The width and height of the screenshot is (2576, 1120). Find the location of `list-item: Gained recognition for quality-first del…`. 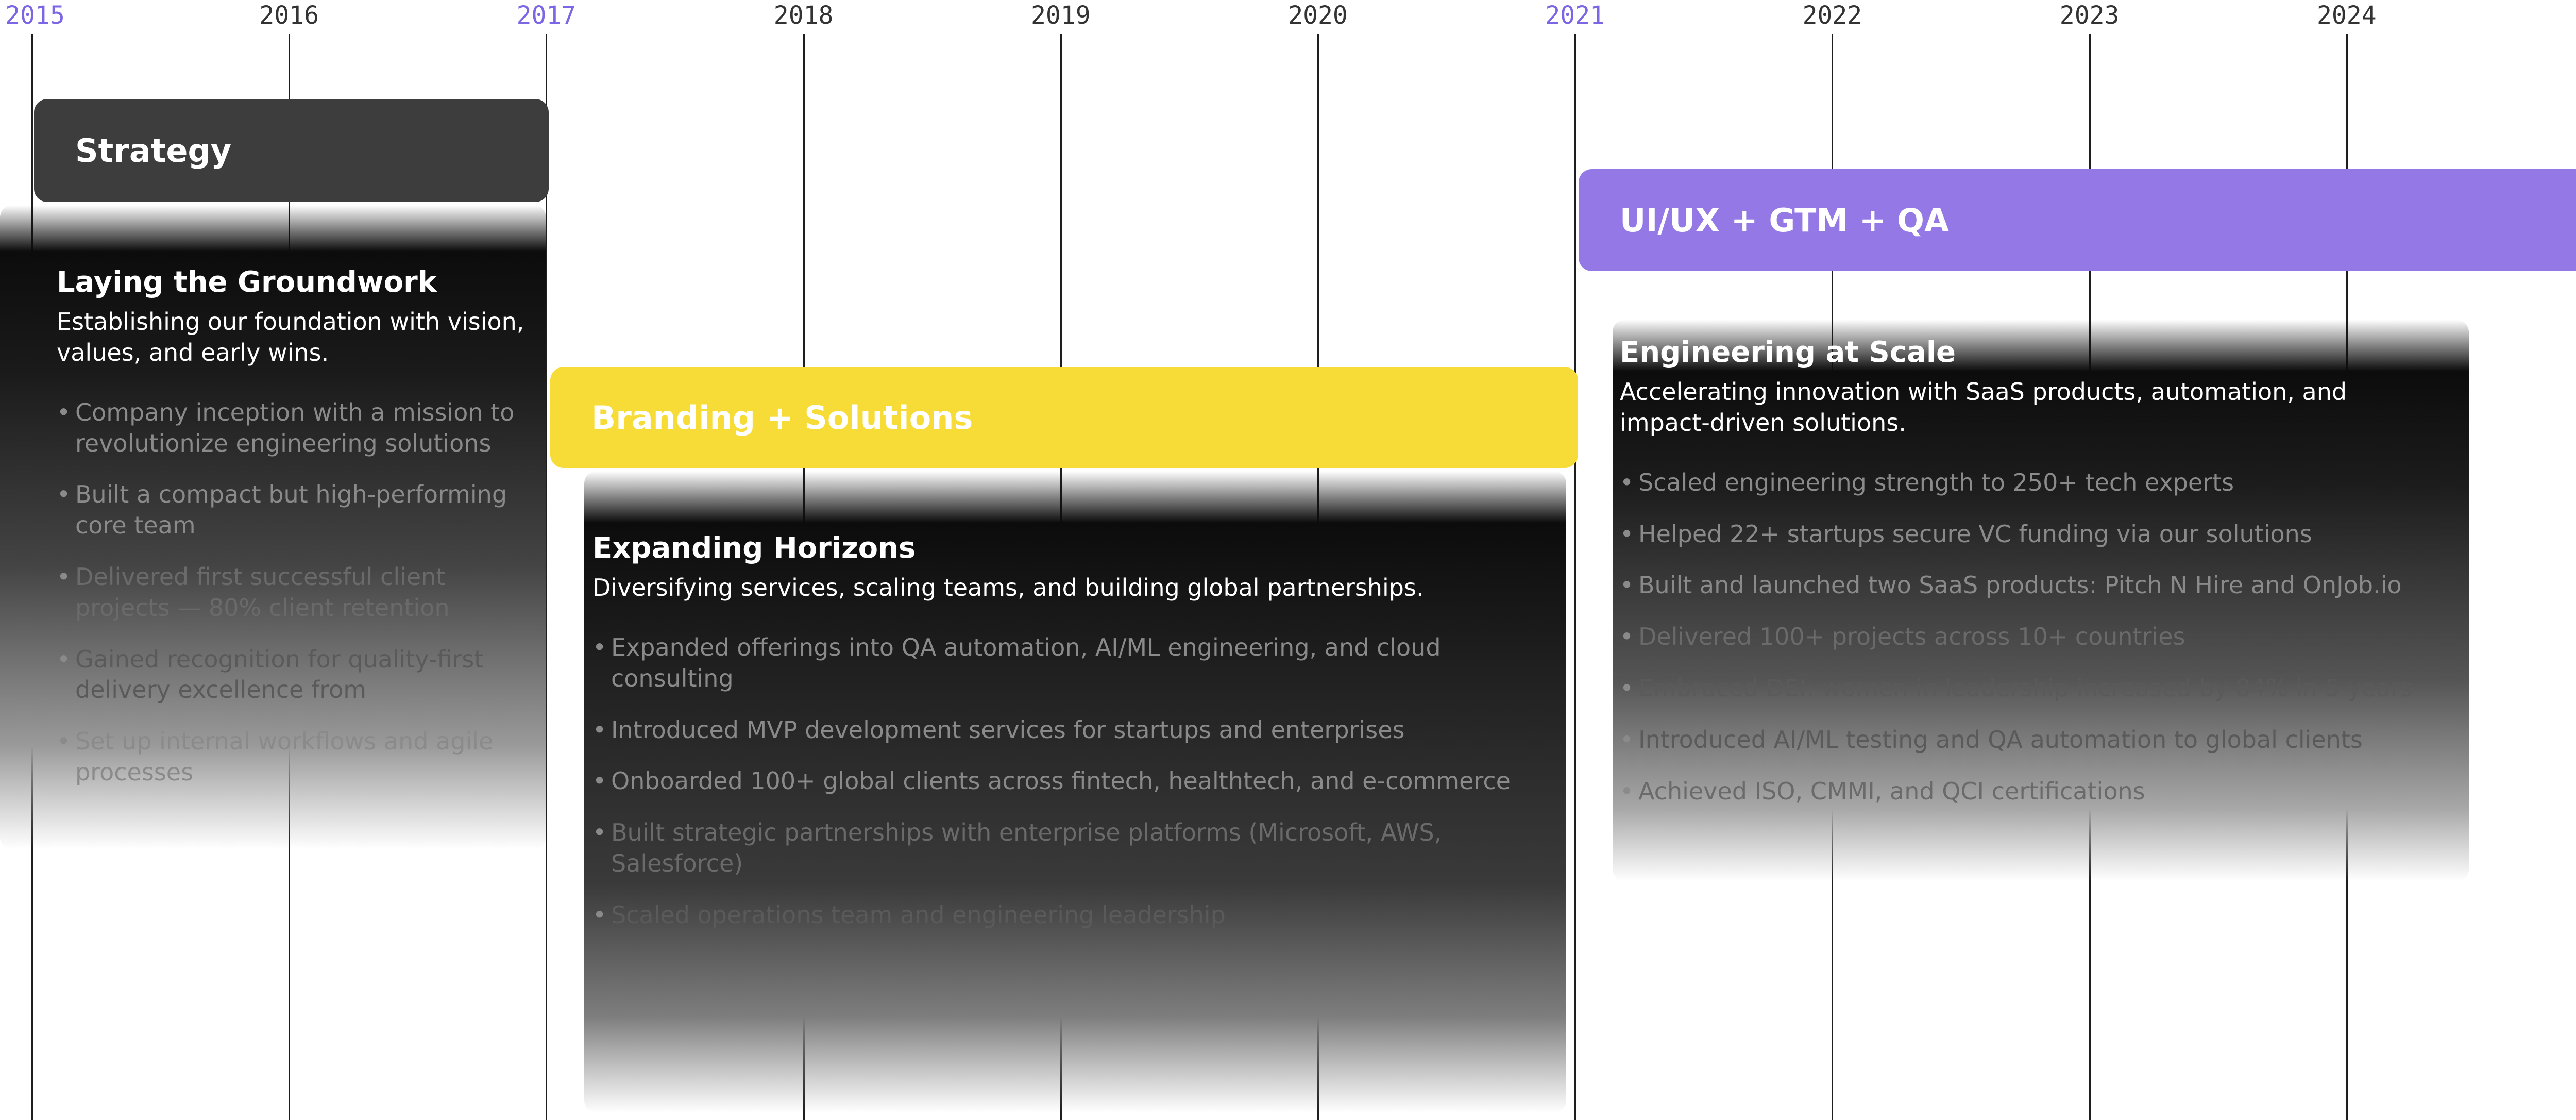

list-item: Gained recognition for quality-first del… is located at coordinates (291, 675).